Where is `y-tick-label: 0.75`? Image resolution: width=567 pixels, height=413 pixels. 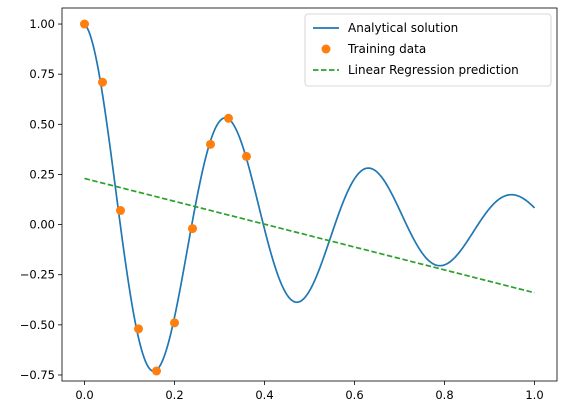
y-tick-label: 0.75 is located at coordinates (42, 74).